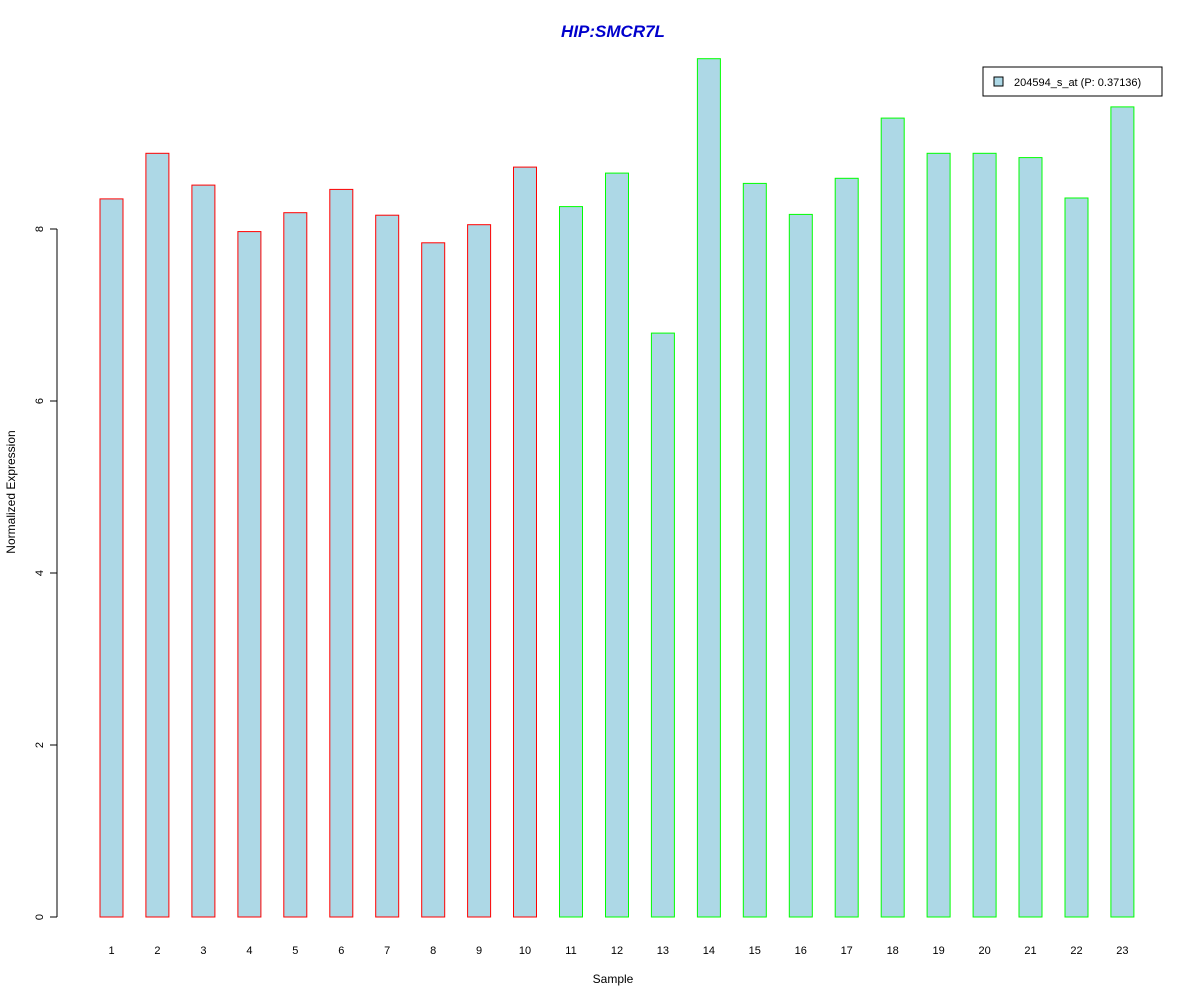  I want to click on x-axis-label: Sample, so click(613, 979).